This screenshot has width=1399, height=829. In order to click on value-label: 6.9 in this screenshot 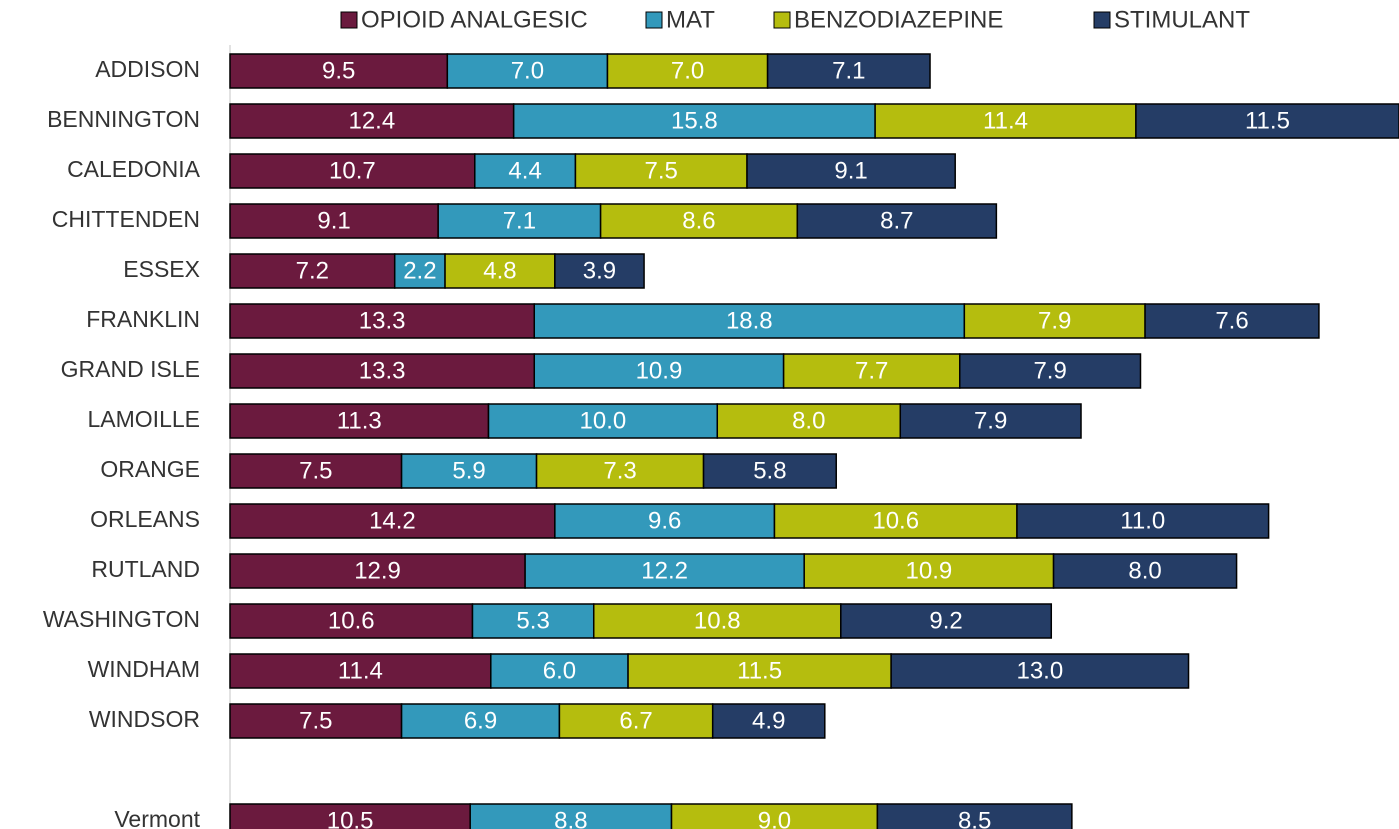, I will do `click(480, 720)`.